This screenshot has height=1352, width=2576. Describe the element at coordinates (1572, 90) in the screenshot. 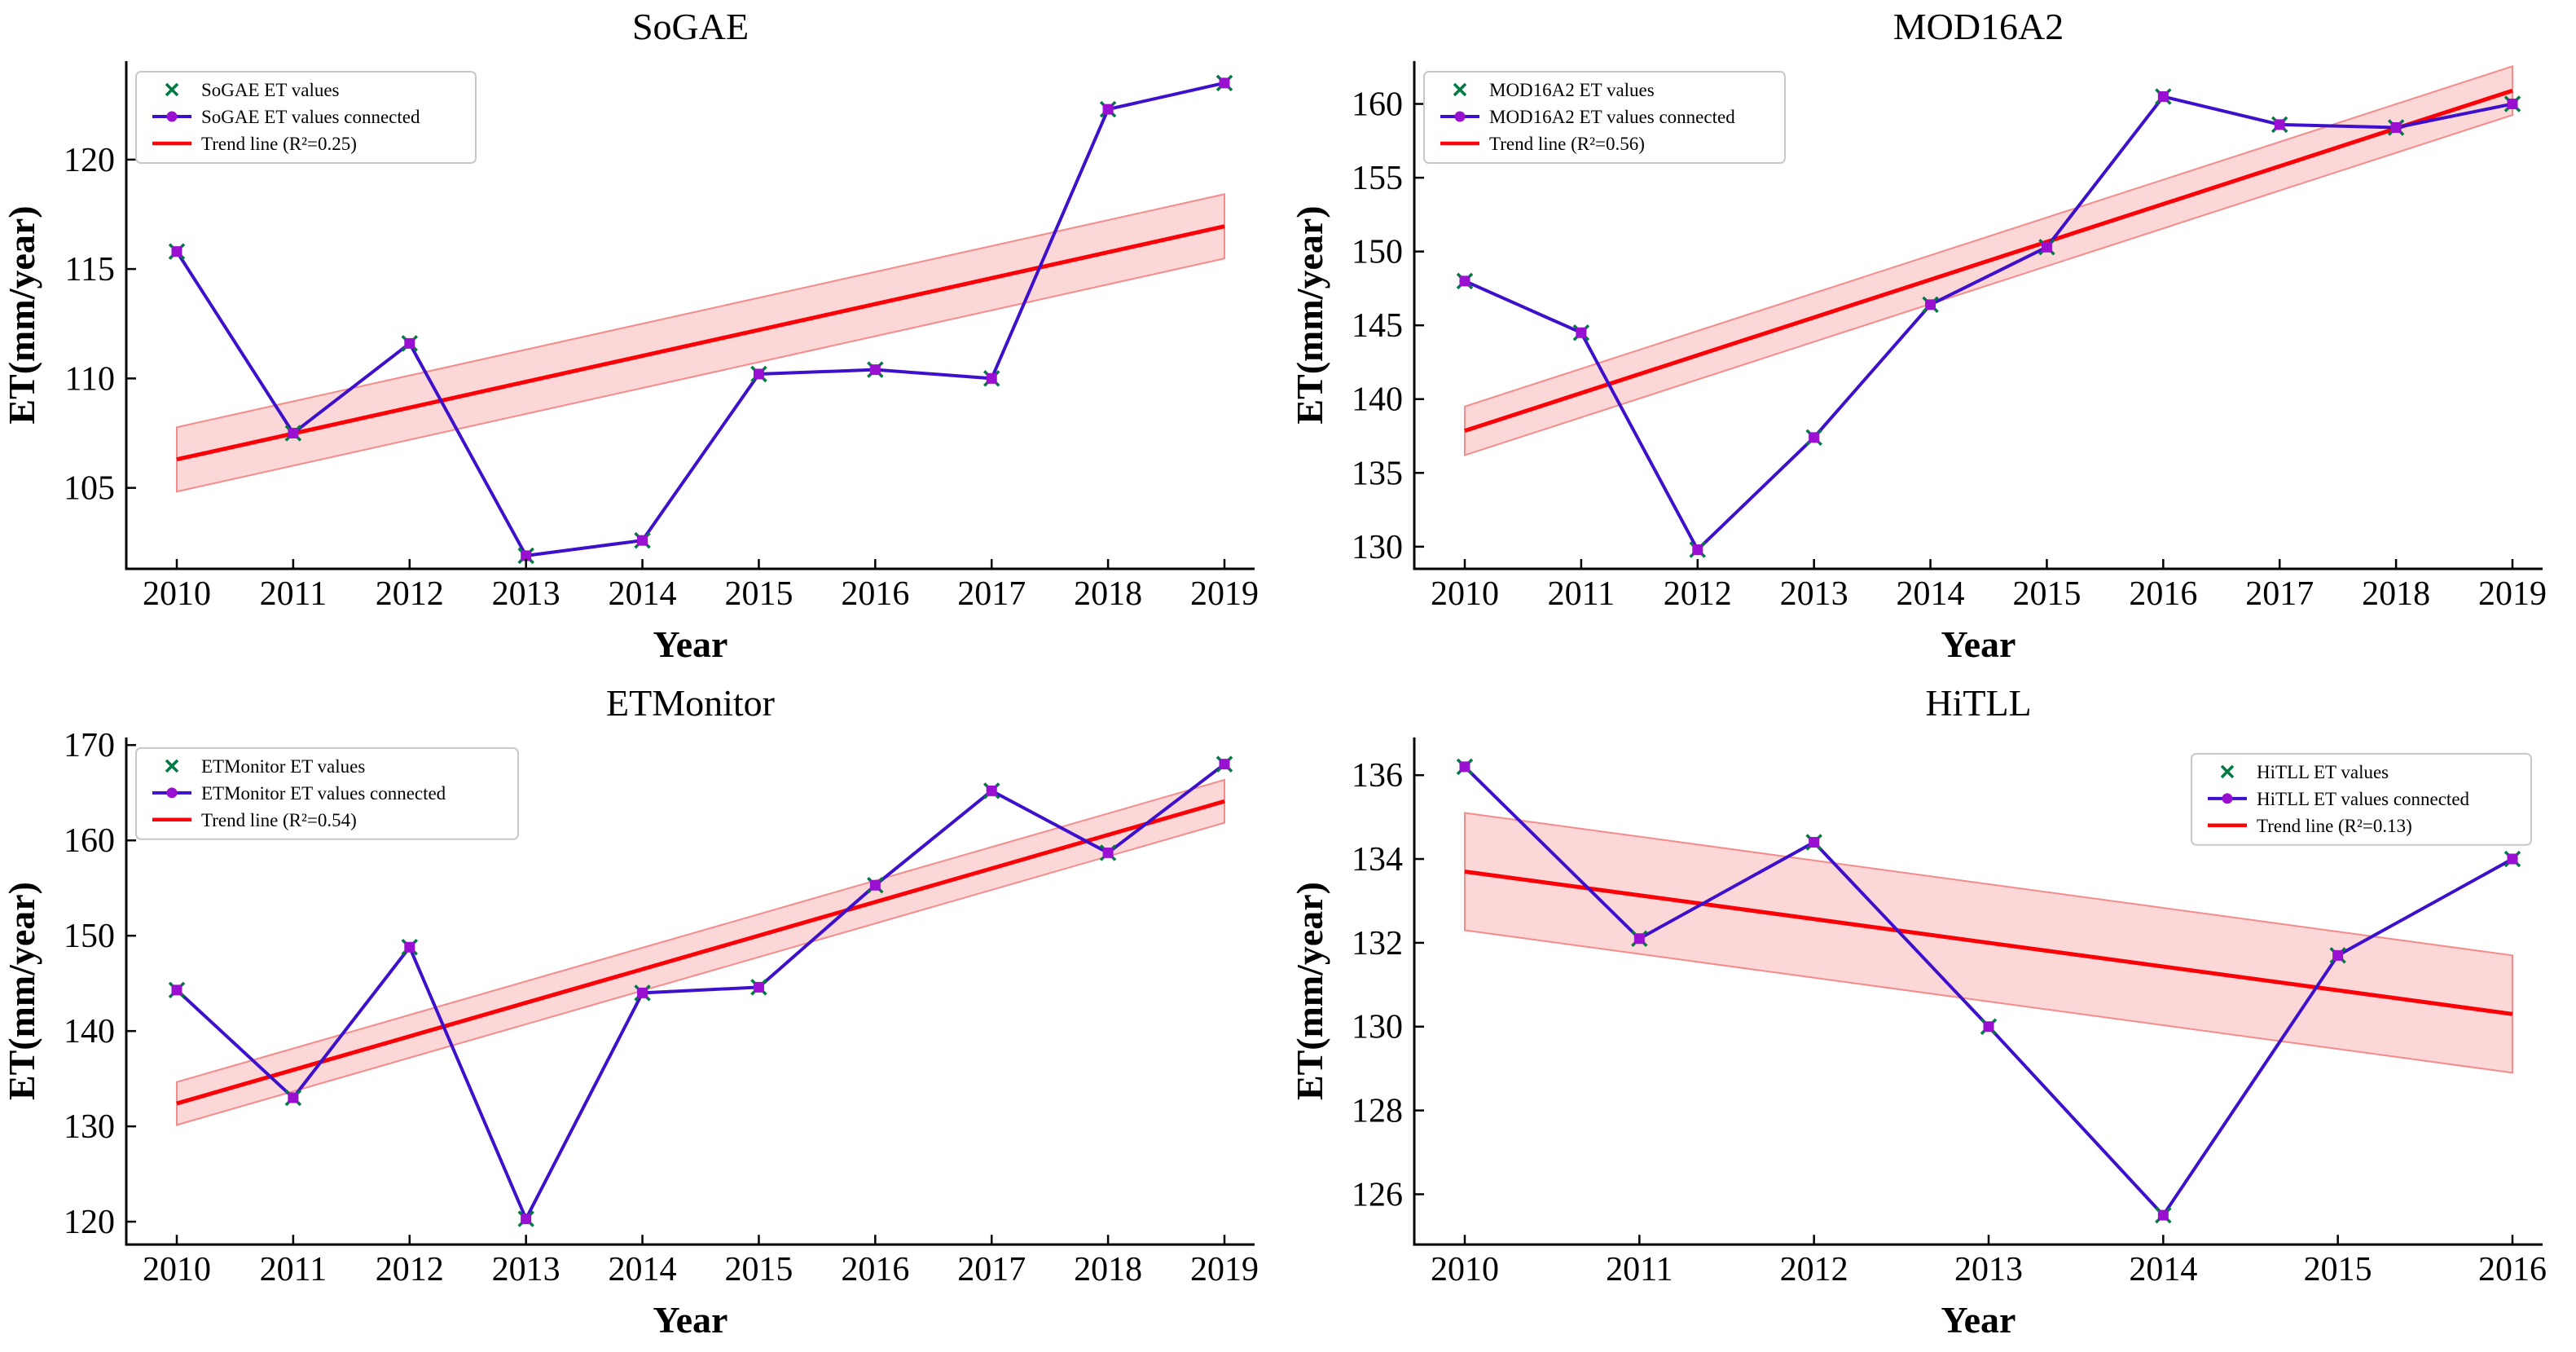

I see `legend-label: MOD16A2 ET values` at that location.